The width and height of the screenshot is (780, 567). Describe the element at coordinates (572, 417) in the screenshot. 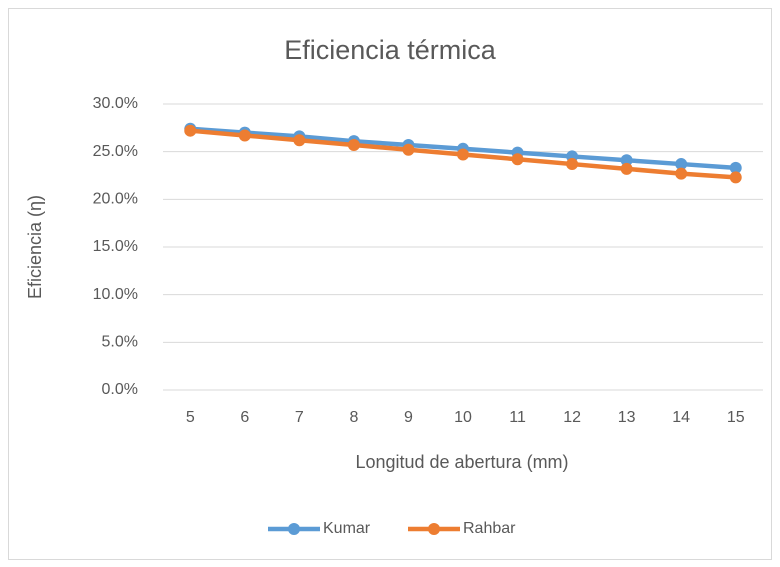

I see `x-tick-label: 12` at that location.